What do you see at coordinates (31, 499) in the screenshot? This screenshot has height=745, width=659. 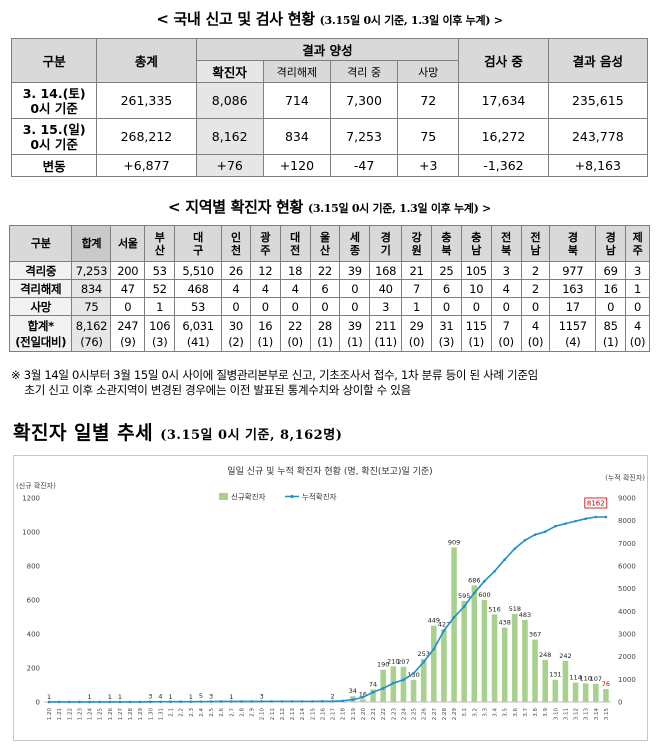 I see `left-tick-label: 1200` at bounding box center [31, 499].